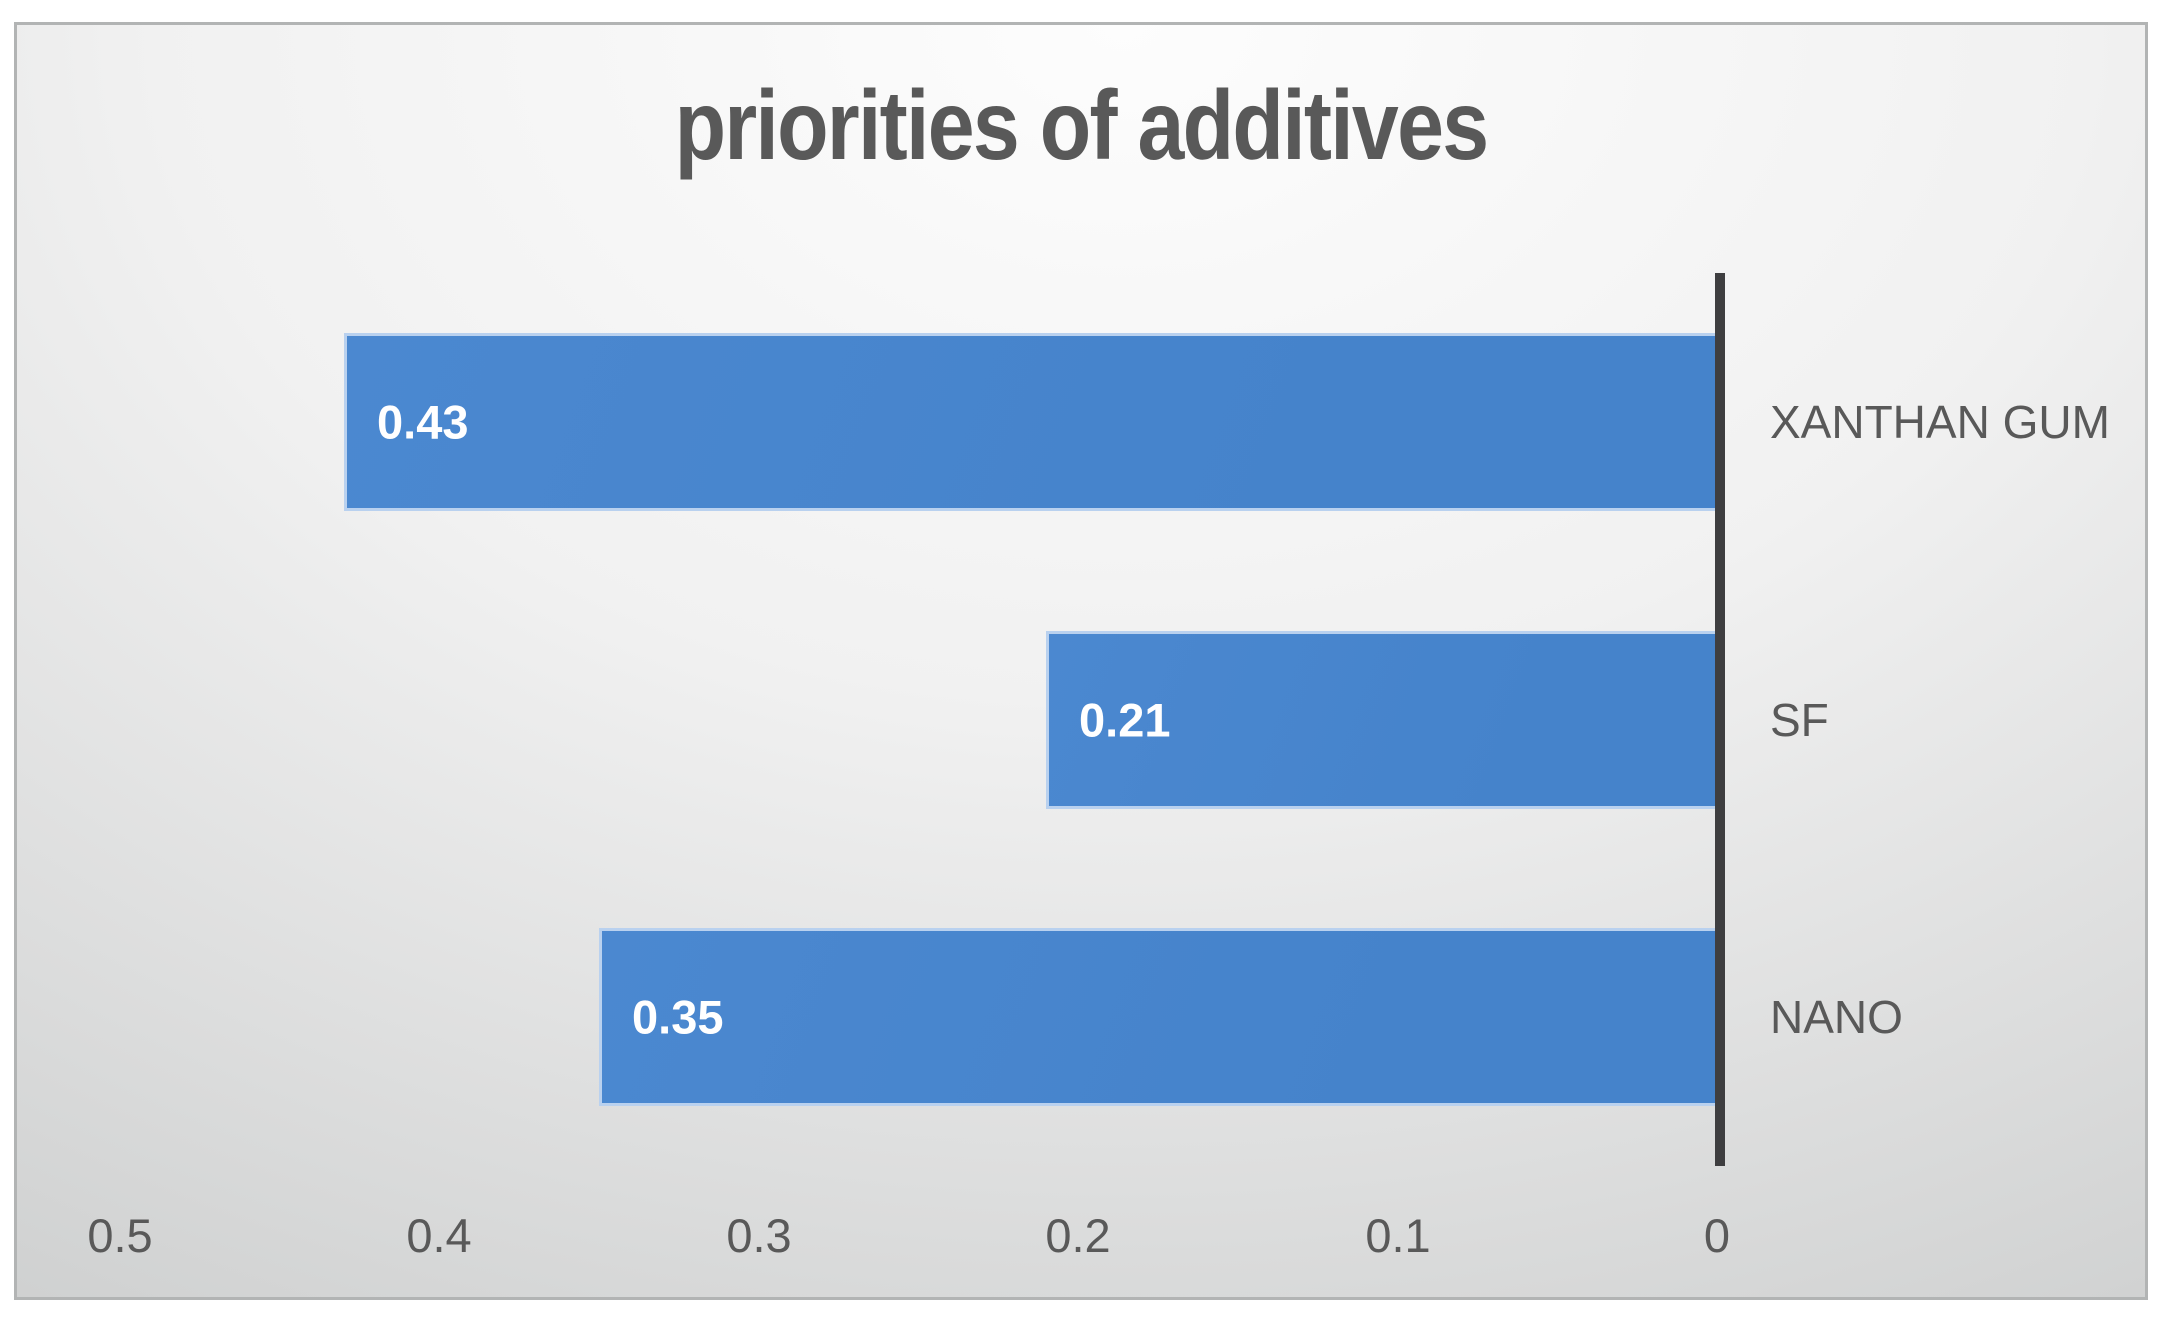  Describe the element at coordinates (1940, 422) in the screenshot. I see `category-label-xanthan-gum: XANTHAN GUM` at that location.